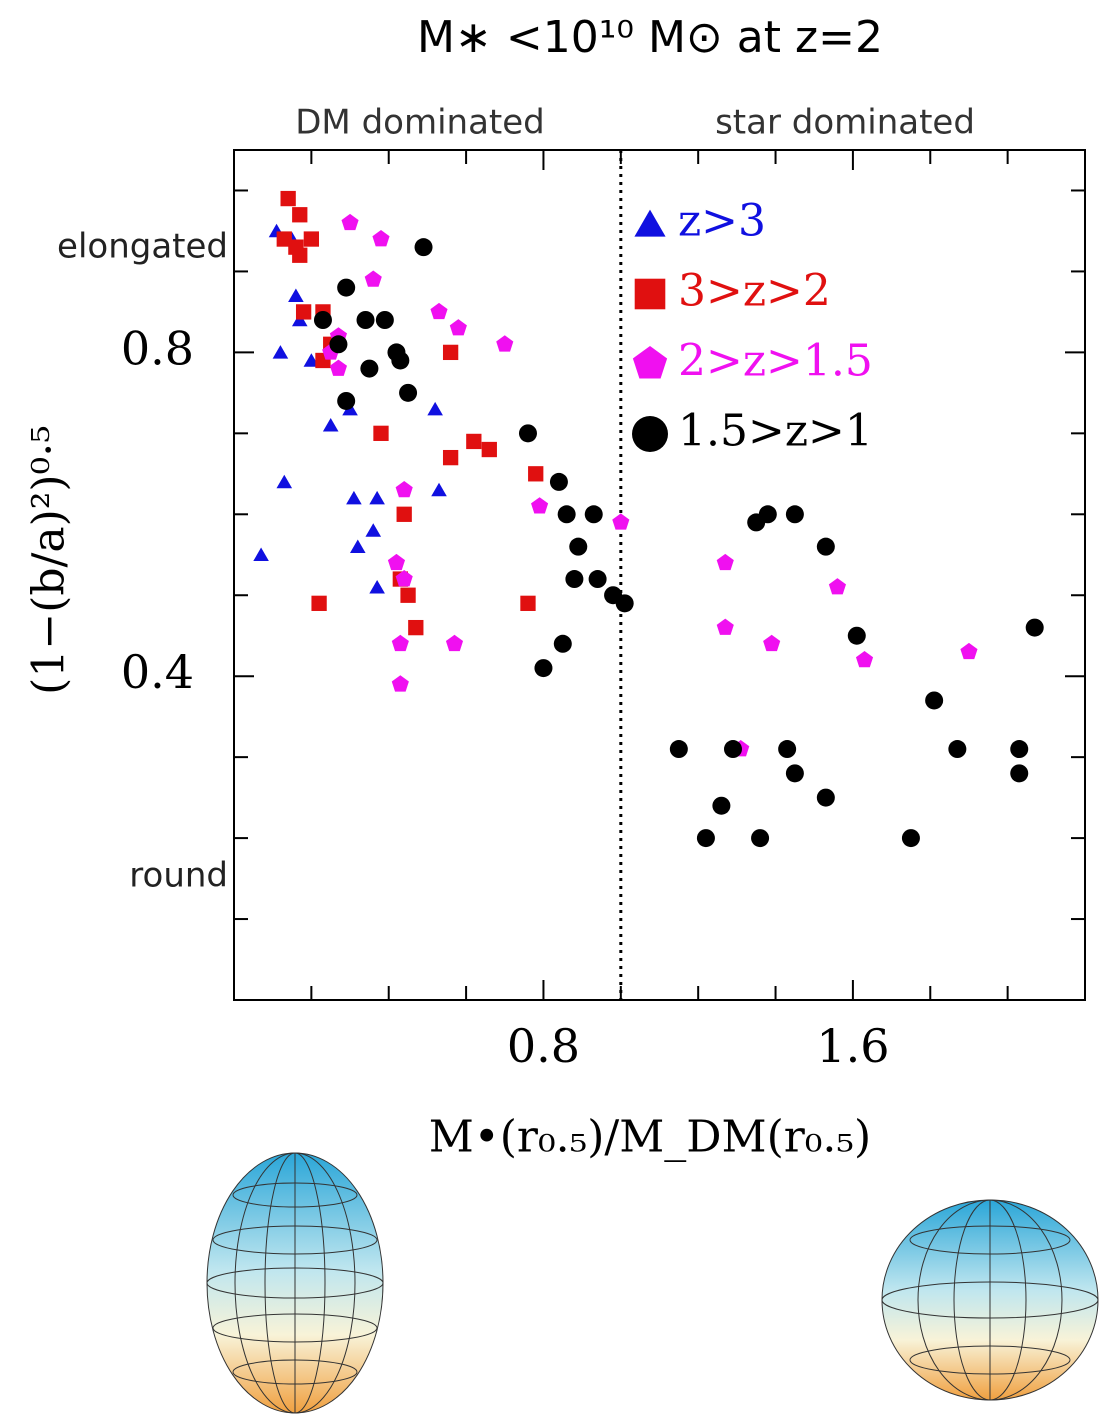 The height and width of the screenshot is (1422, 1103). What do you see at coordinates (990, 1300) in the screenshot?
I see `round-ellipsoid` at bounding box center [990, 1300].